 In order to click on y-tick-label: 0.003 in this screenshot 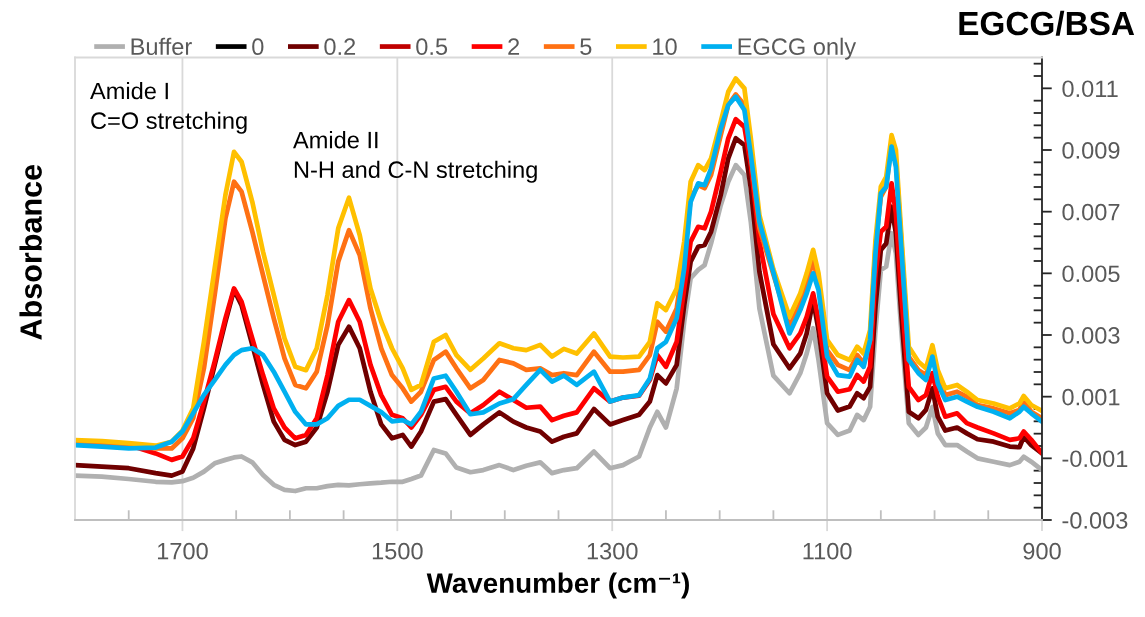, I will do `click(1091, 335)`.